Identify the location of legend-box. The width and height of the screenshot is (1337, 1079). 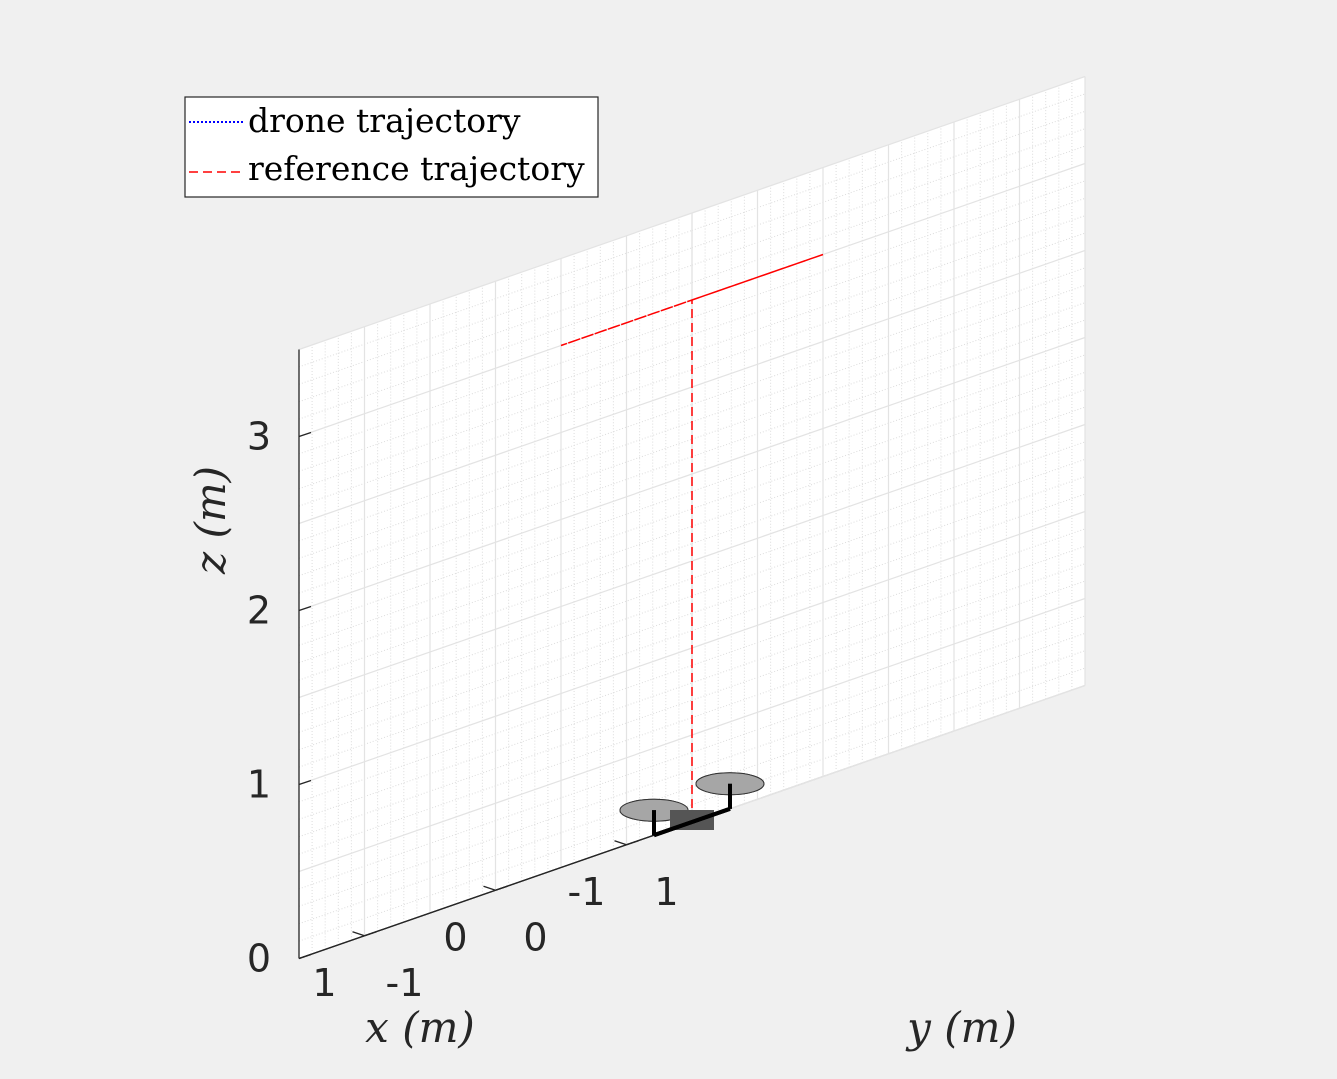
(391, 147).